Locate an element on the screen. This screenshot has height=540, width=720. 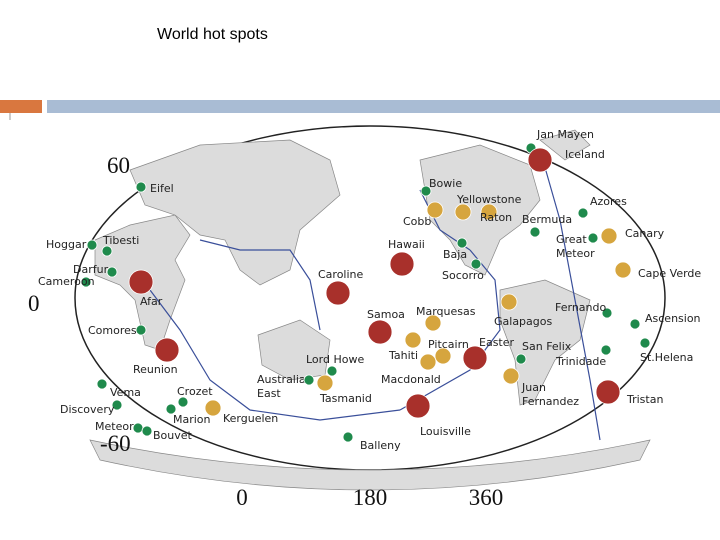
hotspot-label: Macdonald is located at coordinates (411, 379).